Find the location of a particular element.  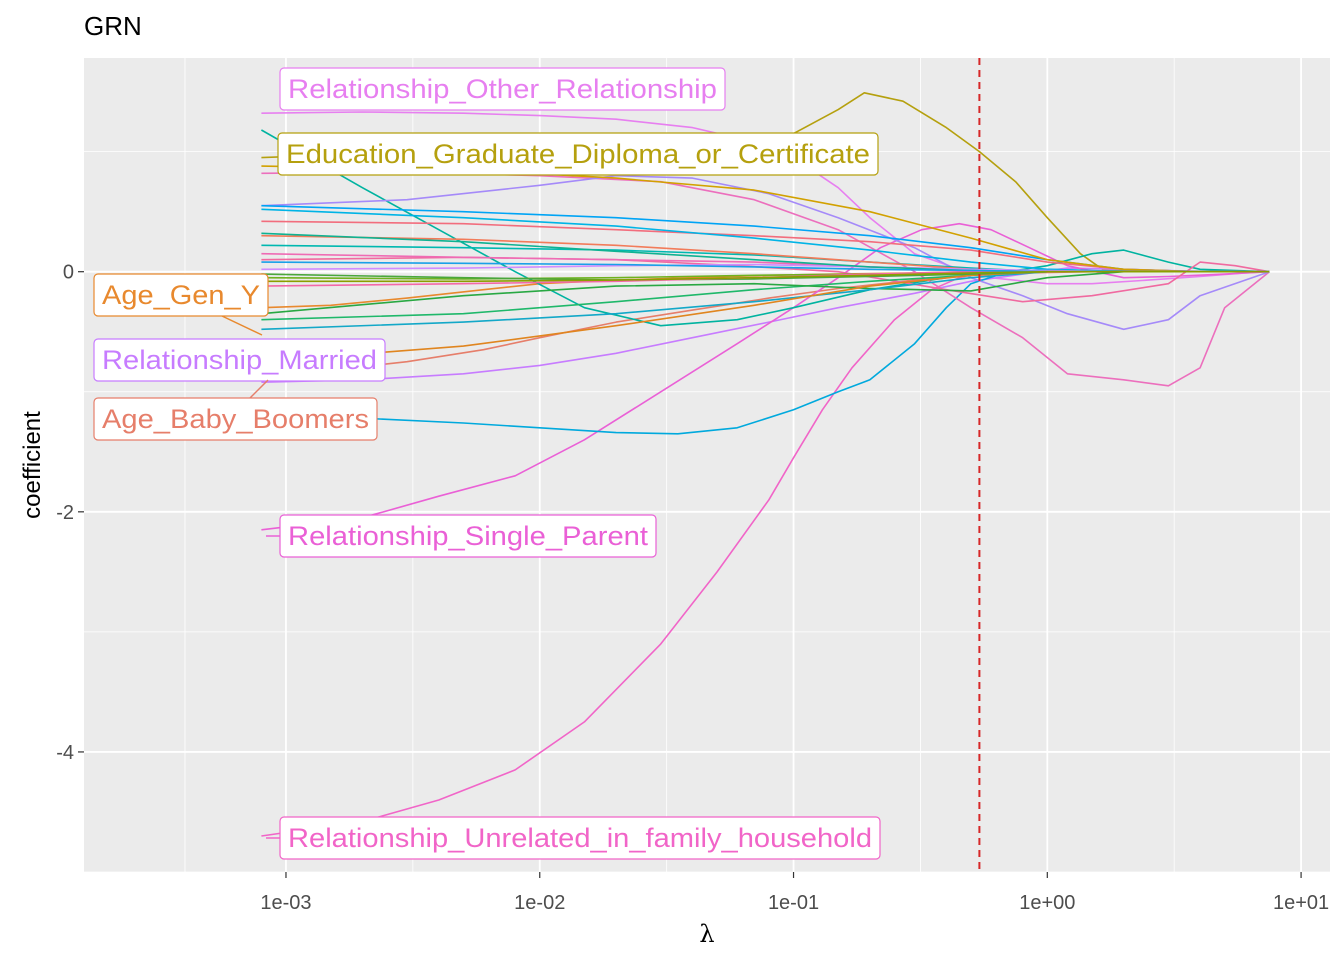

label-text: Relationship_Married is located at coordinates (239, 360).